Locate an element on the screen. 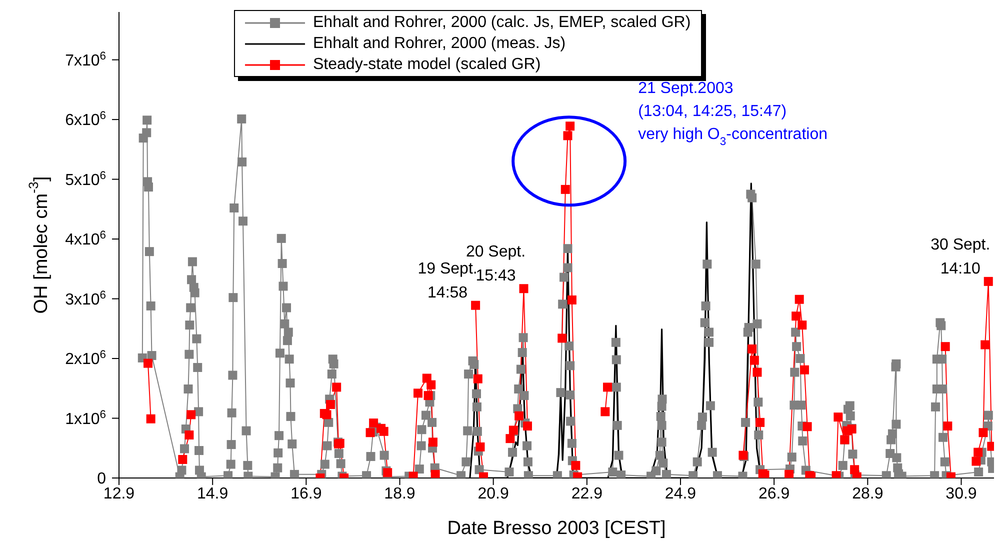 The height and width of the screenshot is (545, 998). x-tick-label: 30.9 is located at coordinates (961, 493).